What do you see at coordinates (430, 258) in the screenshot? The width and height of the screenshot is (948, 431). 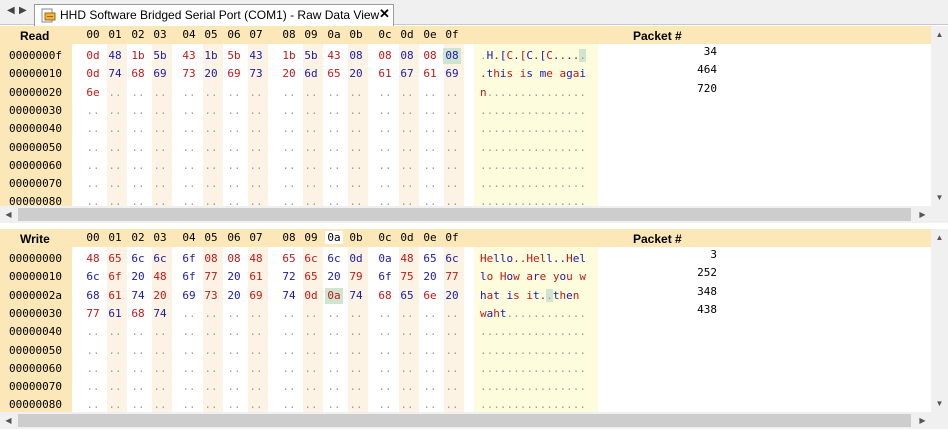 I see `byte-cell: 65` at bounding box center [430, 258].